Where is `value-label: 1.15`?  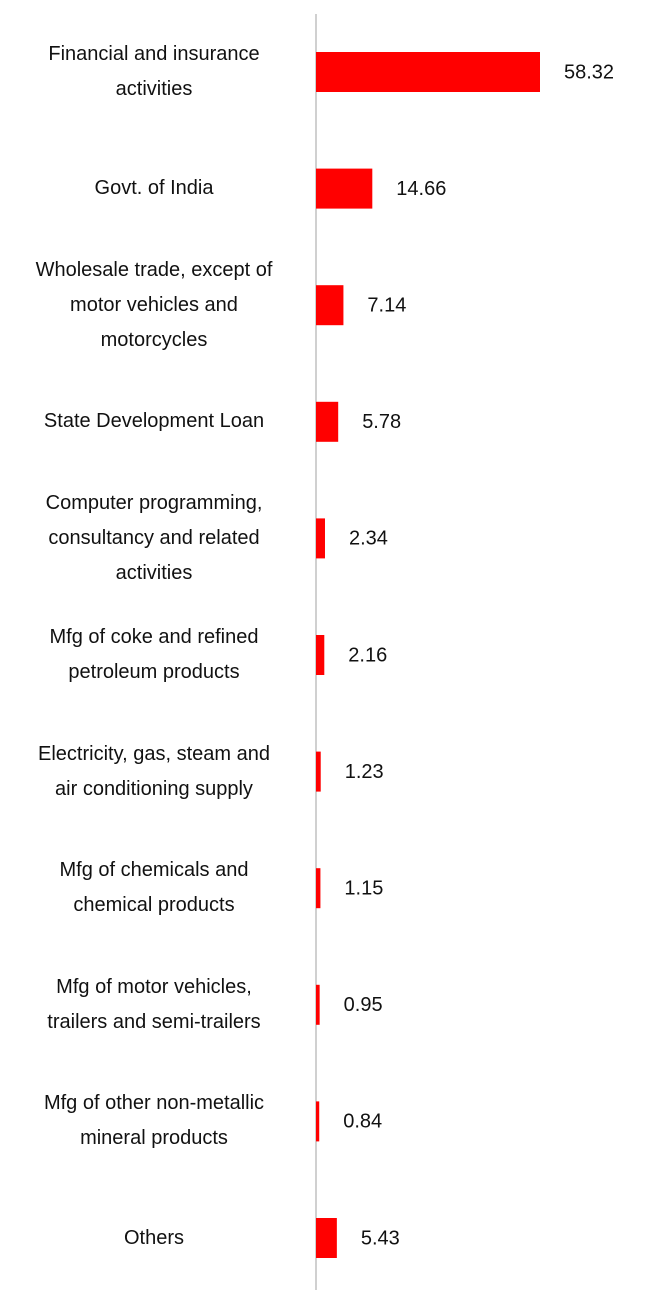 value-label: 1.15 is located at coordinates (363, 888).